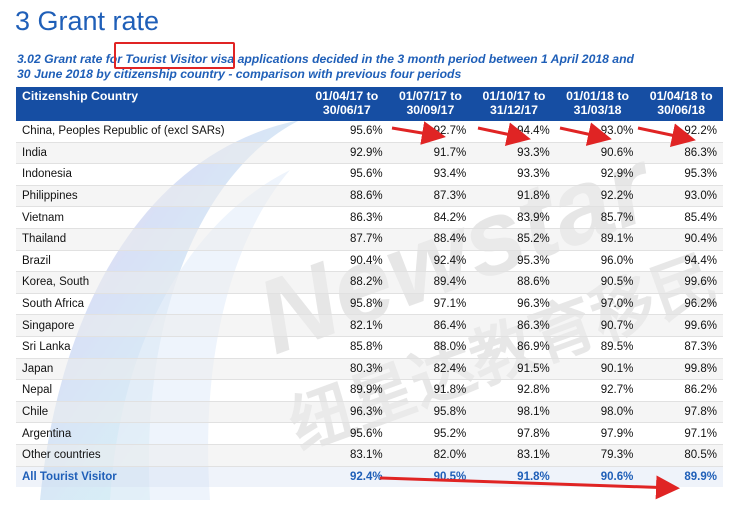 The height and width of the screenshot is (514, 751). What do you see at coordinates (160, 433) in the screenshot?
I see `country-cell: Argentina` at bounding box center [160, 433].